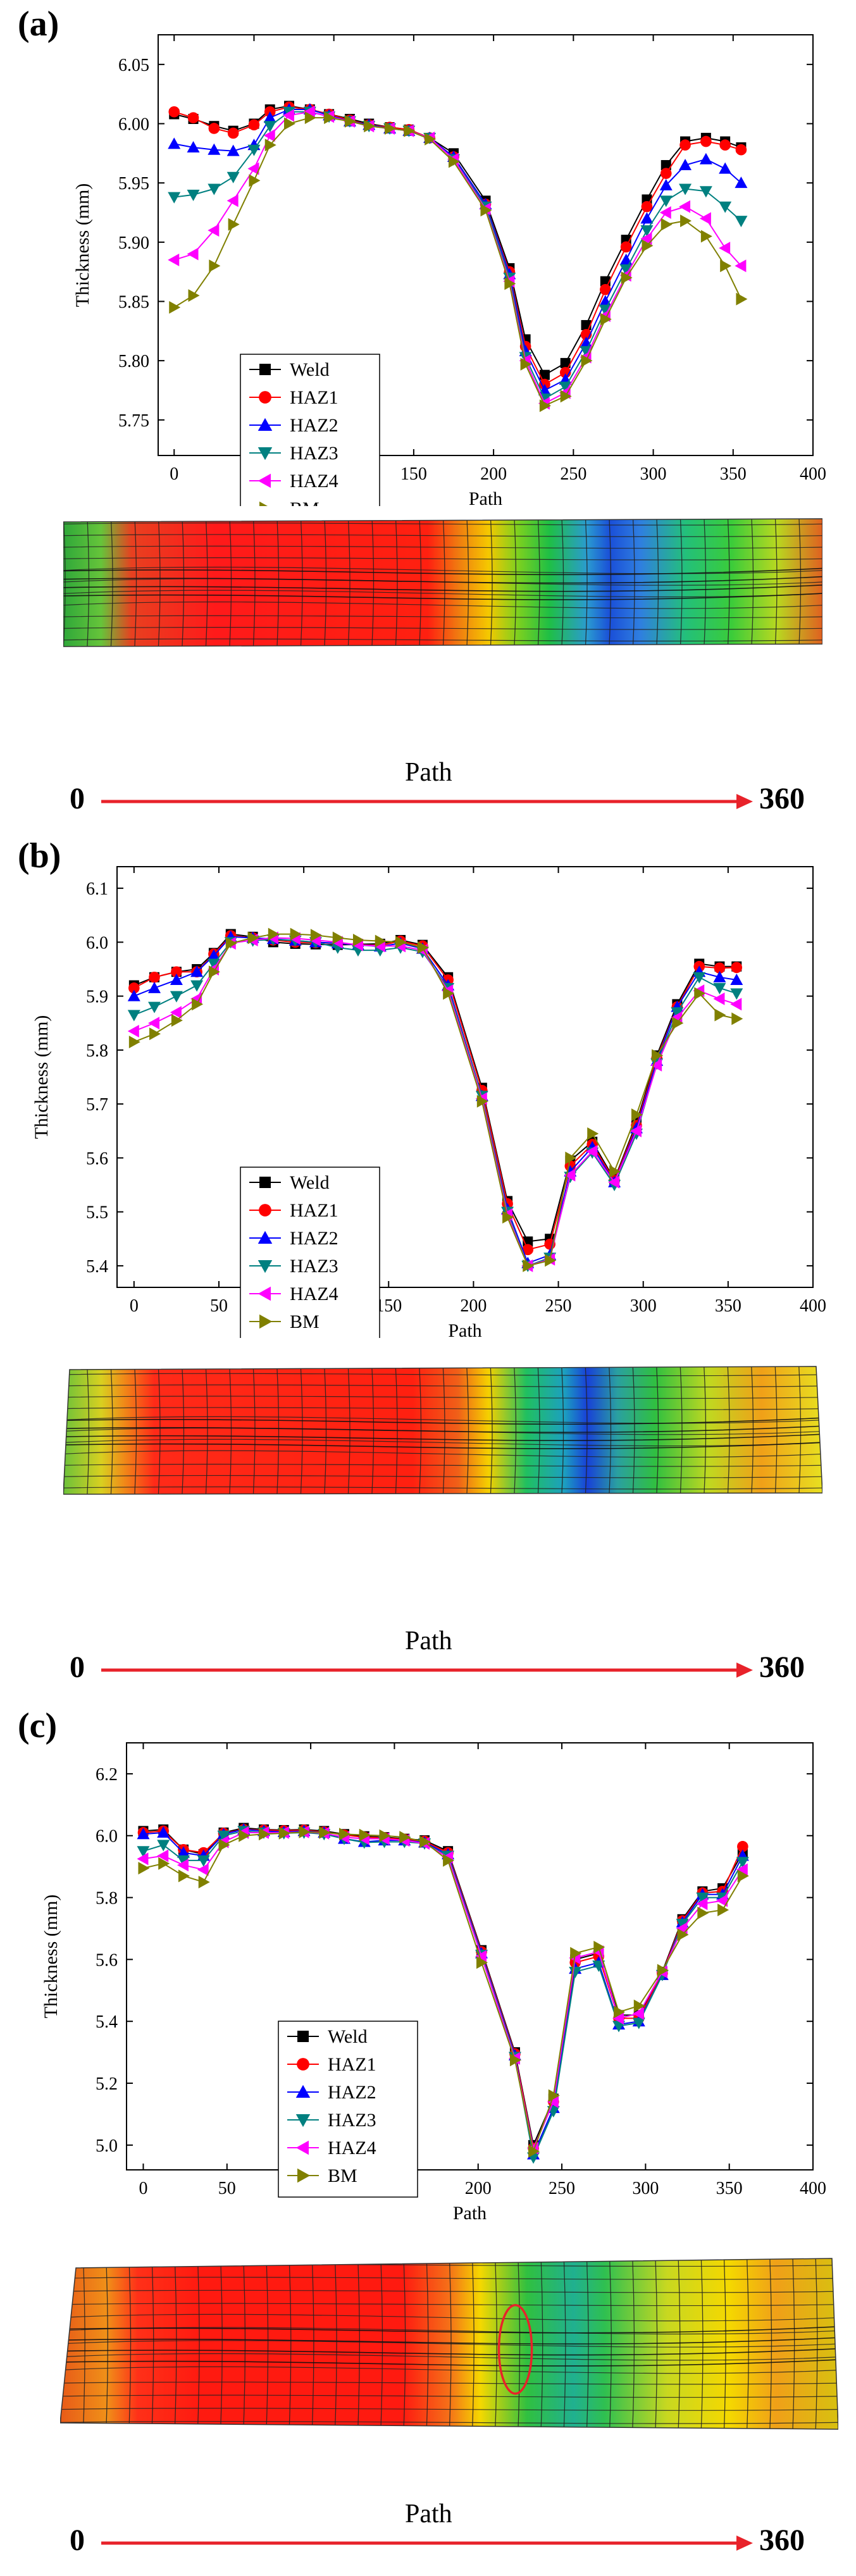  I want to click on x-tick-label: 200, so click(479, 2188).